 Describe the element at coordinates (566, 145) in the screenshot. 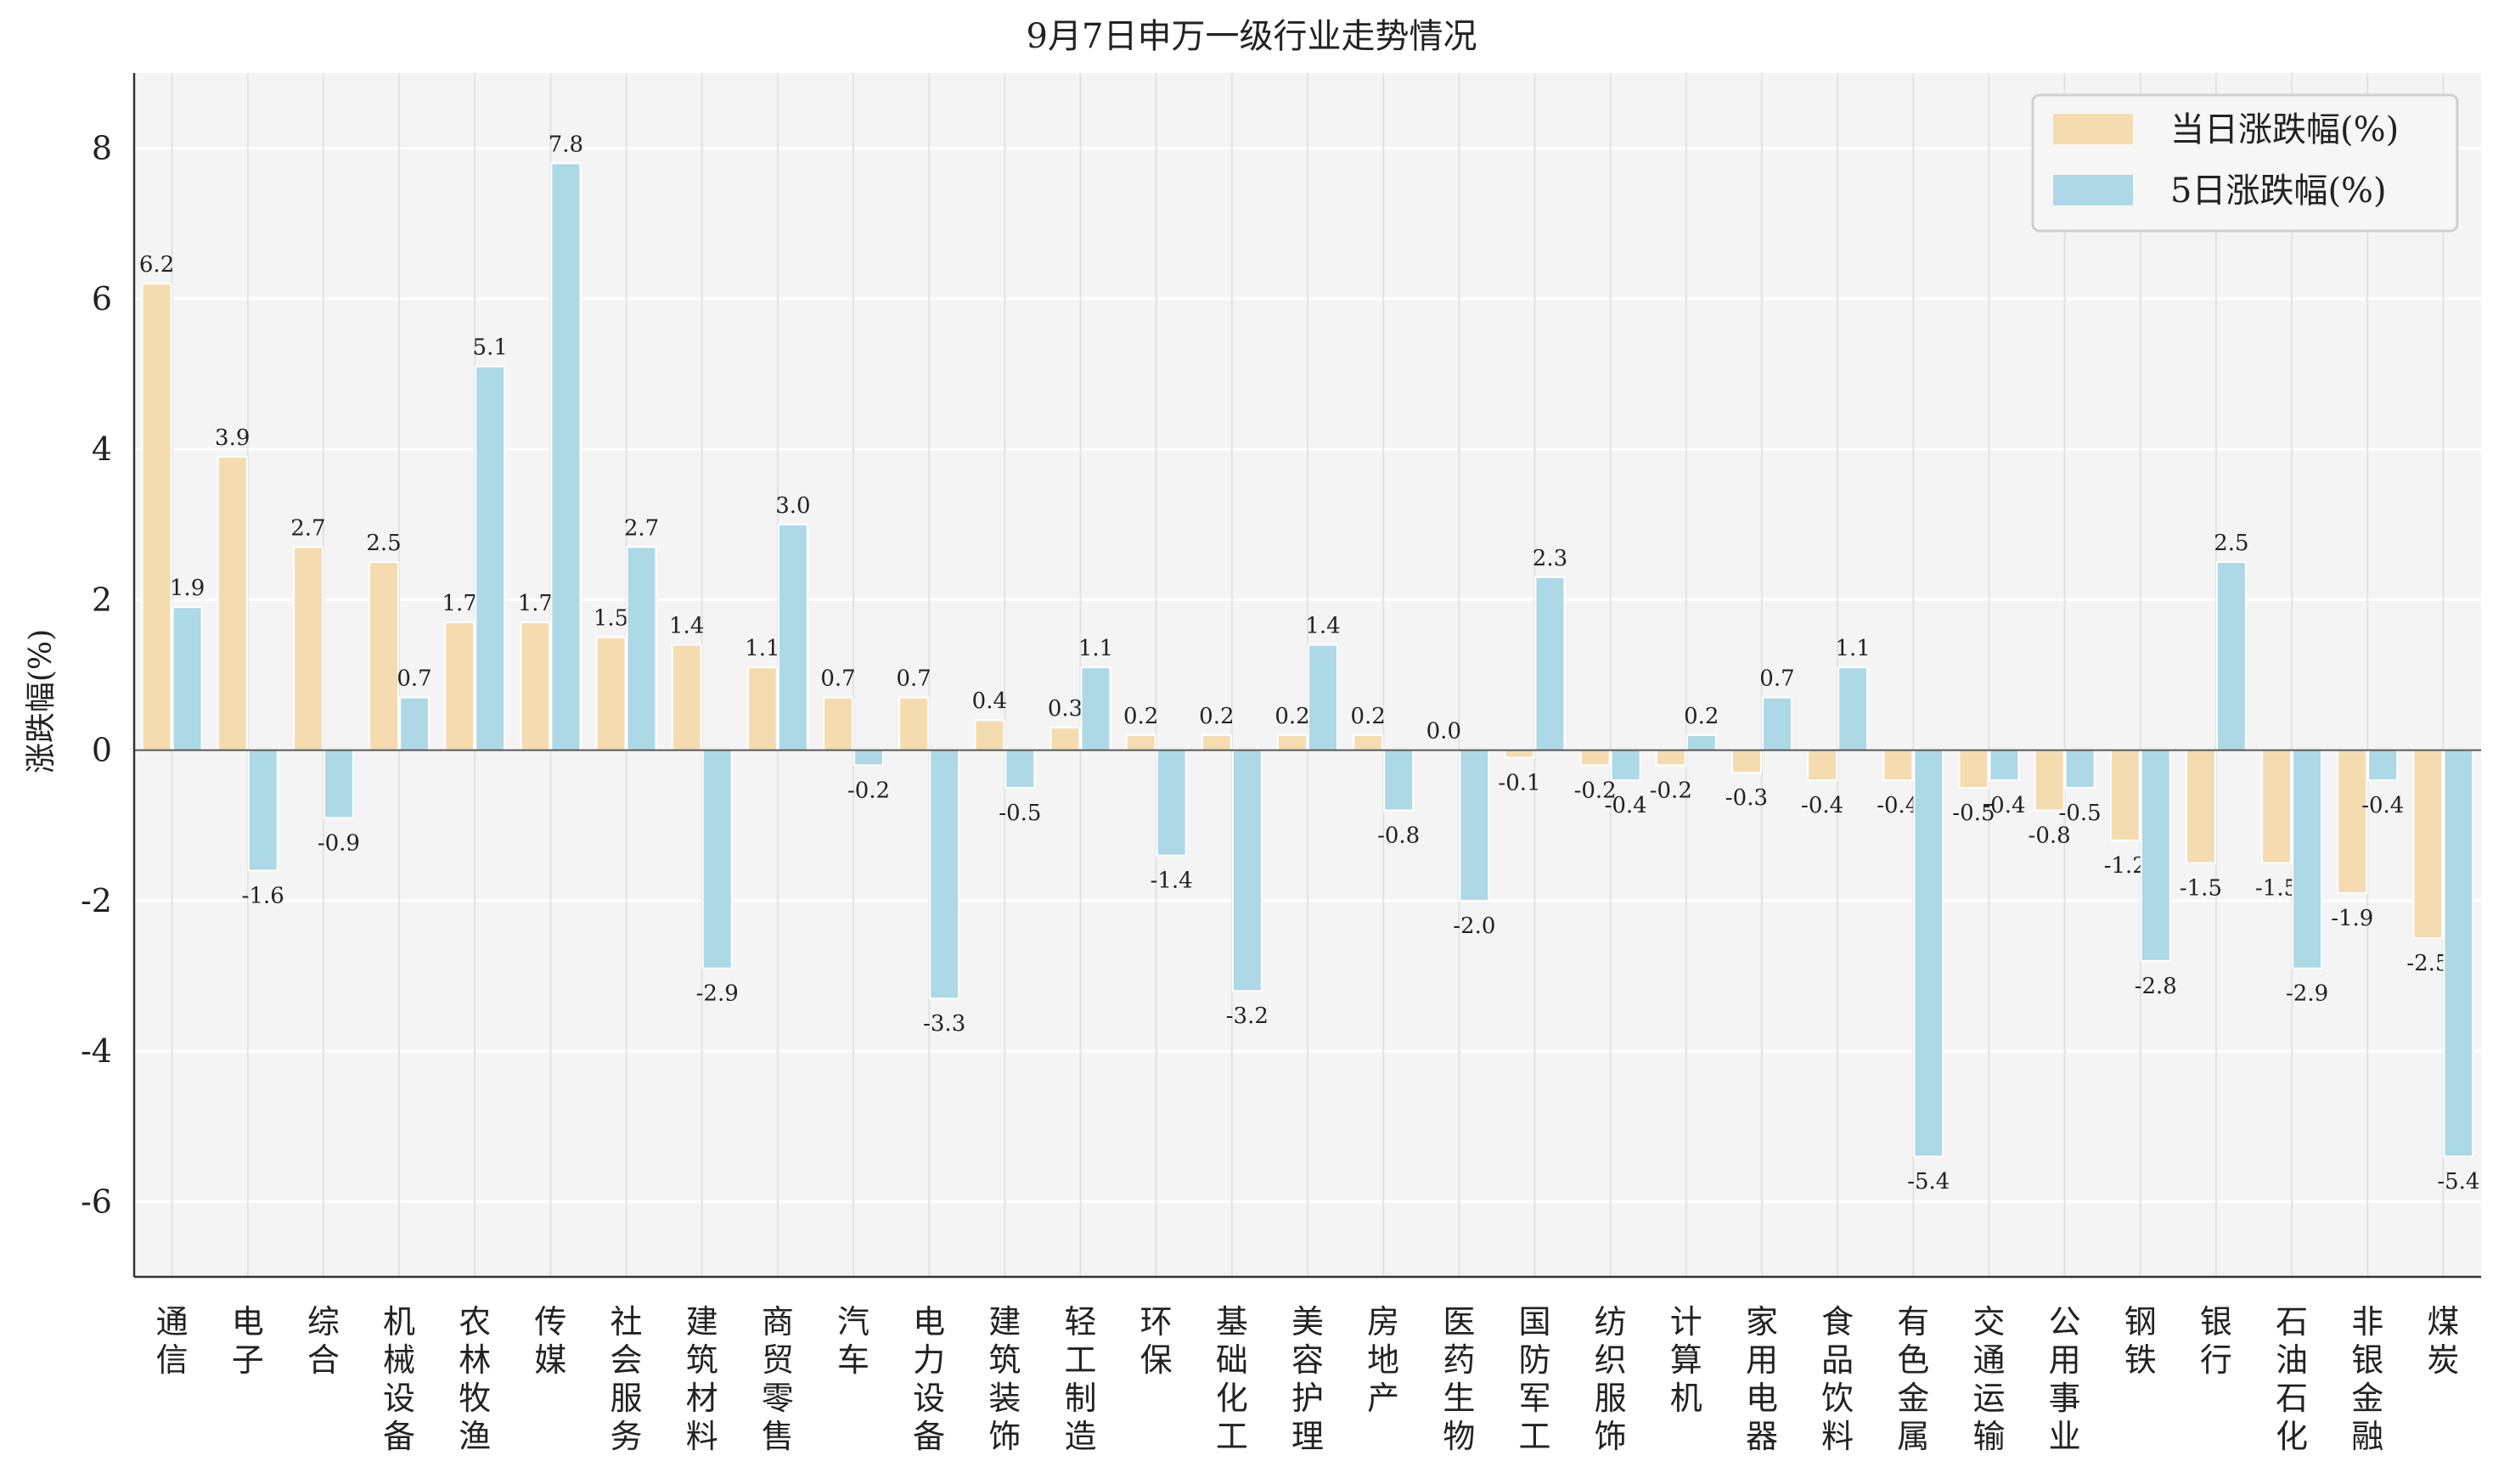

I see `data-label: 7.8` at that location.